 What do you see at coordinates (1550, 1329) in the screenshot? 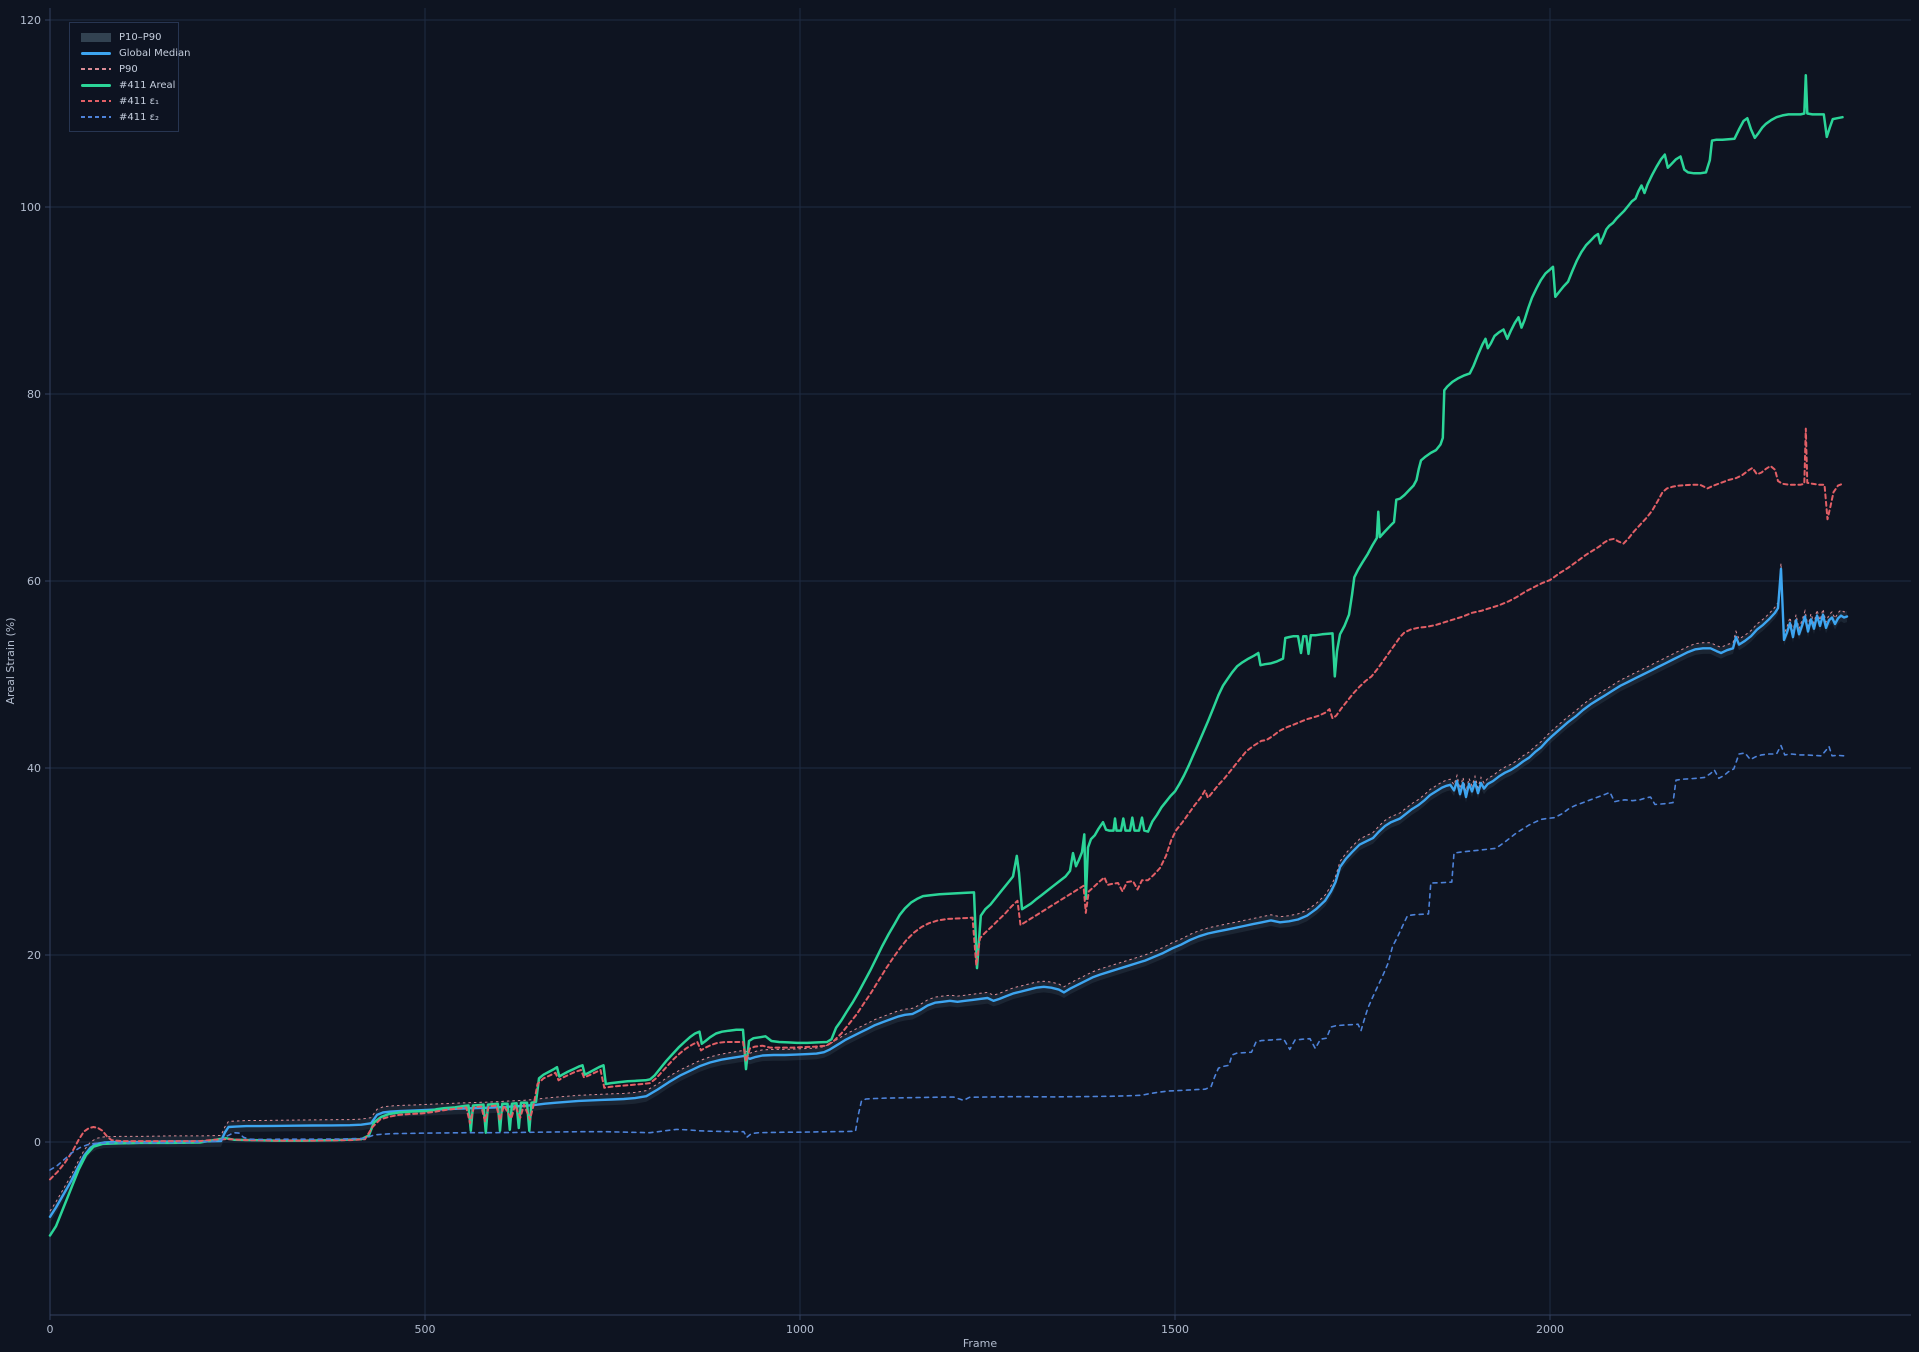
I see `x-tick-label: 2000` at bounding box center [1550, 1329].